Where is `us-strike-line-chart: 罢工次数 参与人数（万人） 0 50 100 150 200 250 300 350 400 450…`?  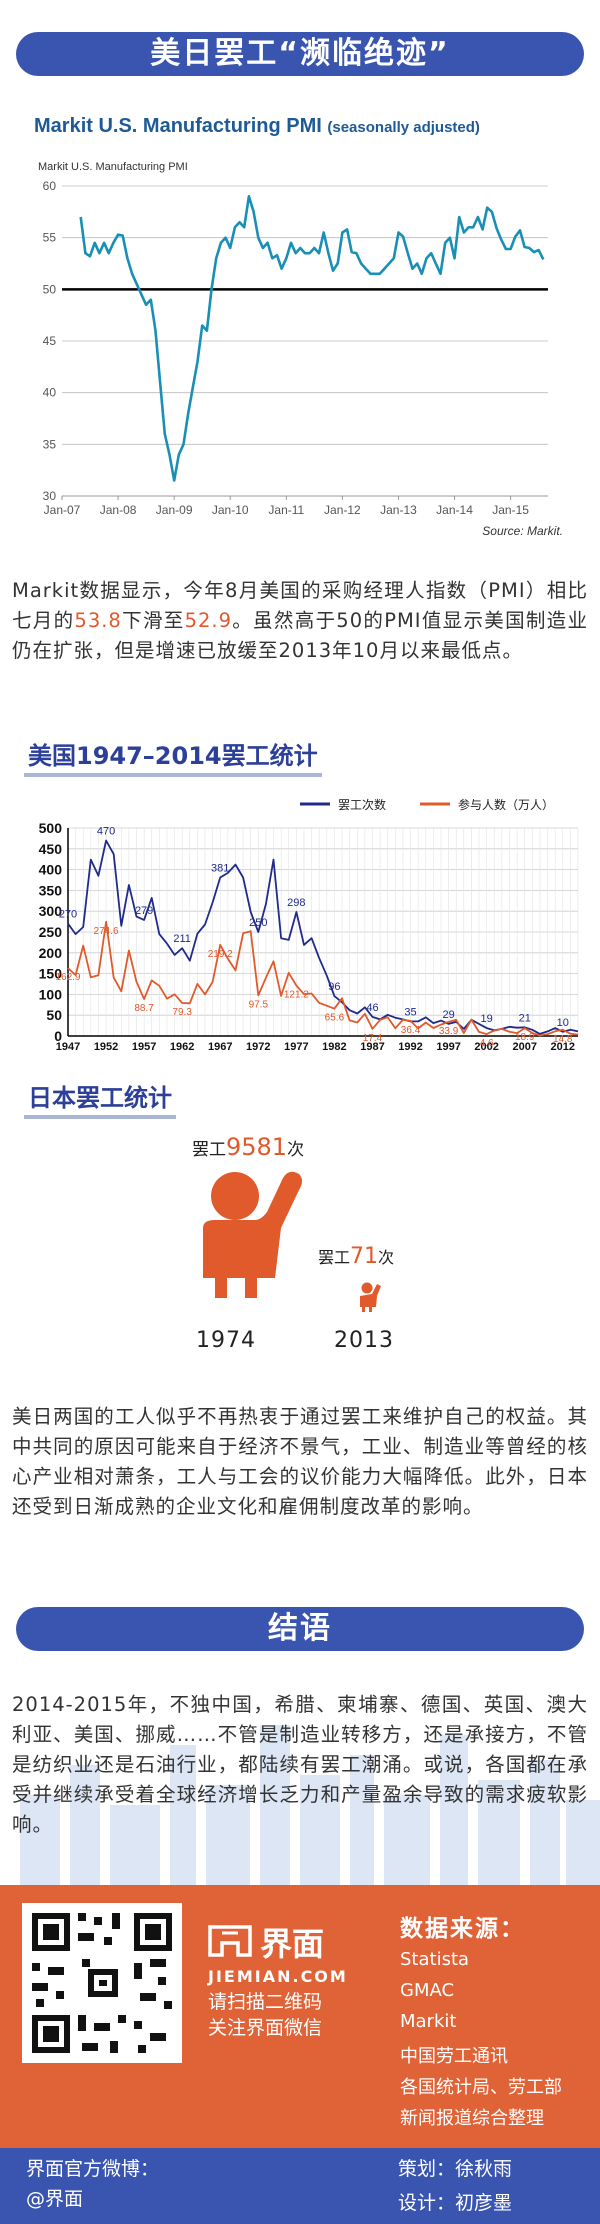 us-strike-line-chart: 罢工次数 参与人数（万人） 0 50 100 150 200 250 300 350 400 450… is located at coordinates (309, 923).